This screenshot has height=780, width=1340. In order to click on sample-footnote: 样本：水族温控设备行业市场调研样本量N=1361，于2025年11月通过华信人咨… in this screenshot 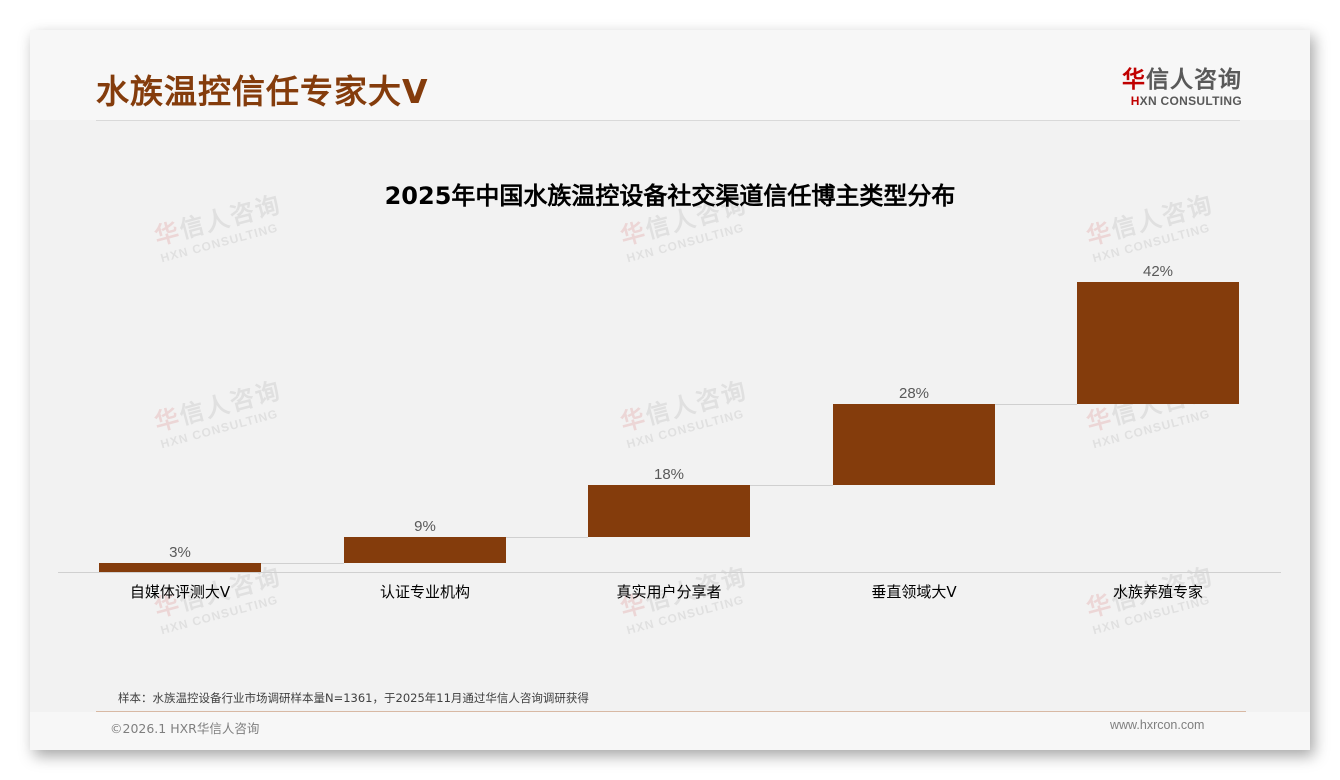, I will do `click(353, 698)`.